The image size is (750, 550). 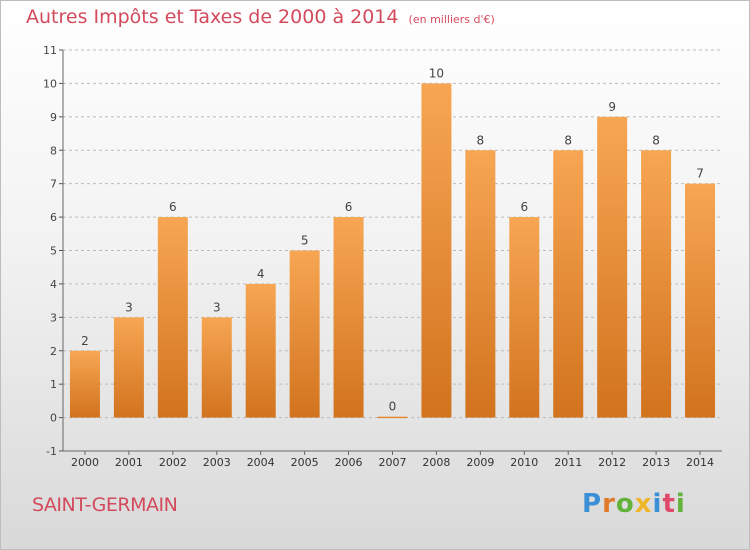 I want to click on data-label: 2, so click(x=85, y=341).